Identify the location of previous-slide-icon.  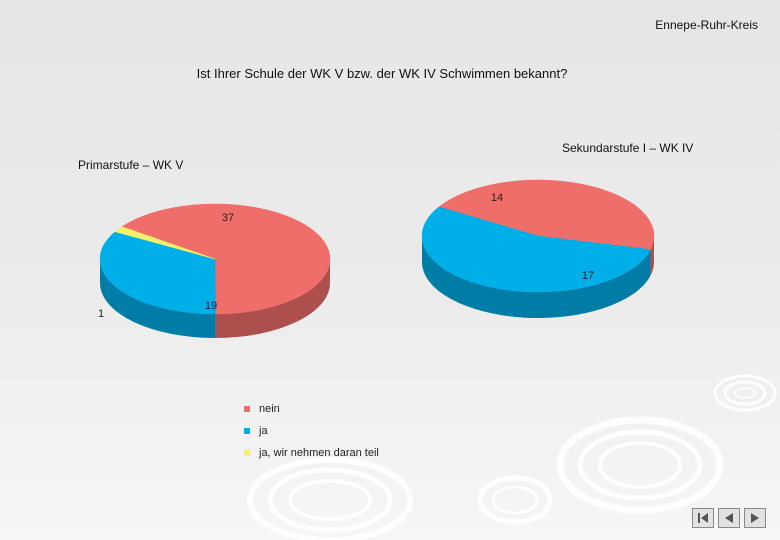
(729, 518).